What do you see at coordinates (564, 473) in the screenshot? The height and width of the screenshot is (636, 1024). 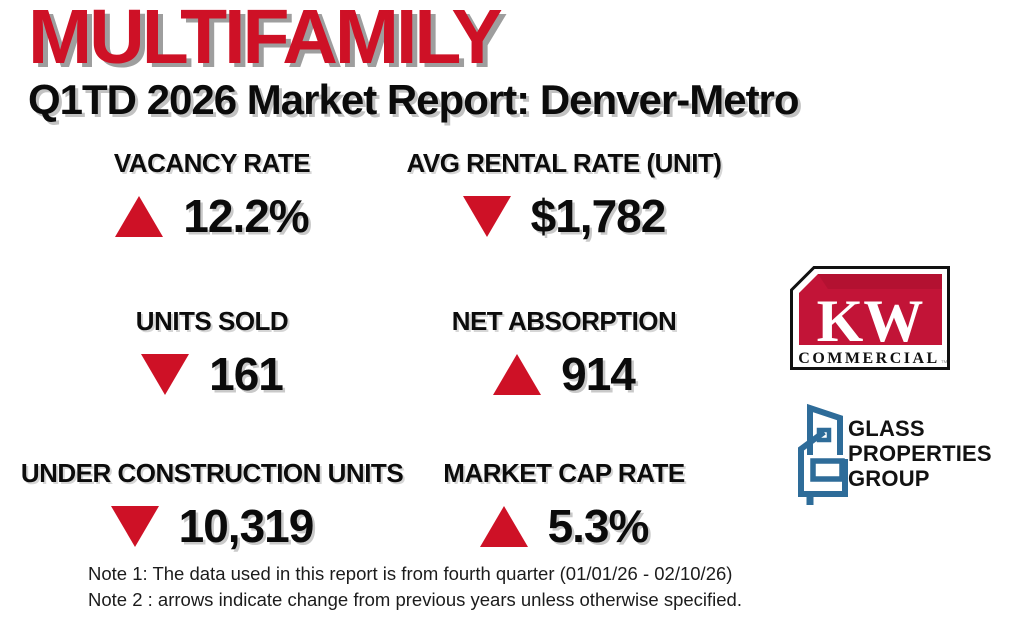 I see `stat-label: MARKET CAP RATE` at bounding box center [564, 473].